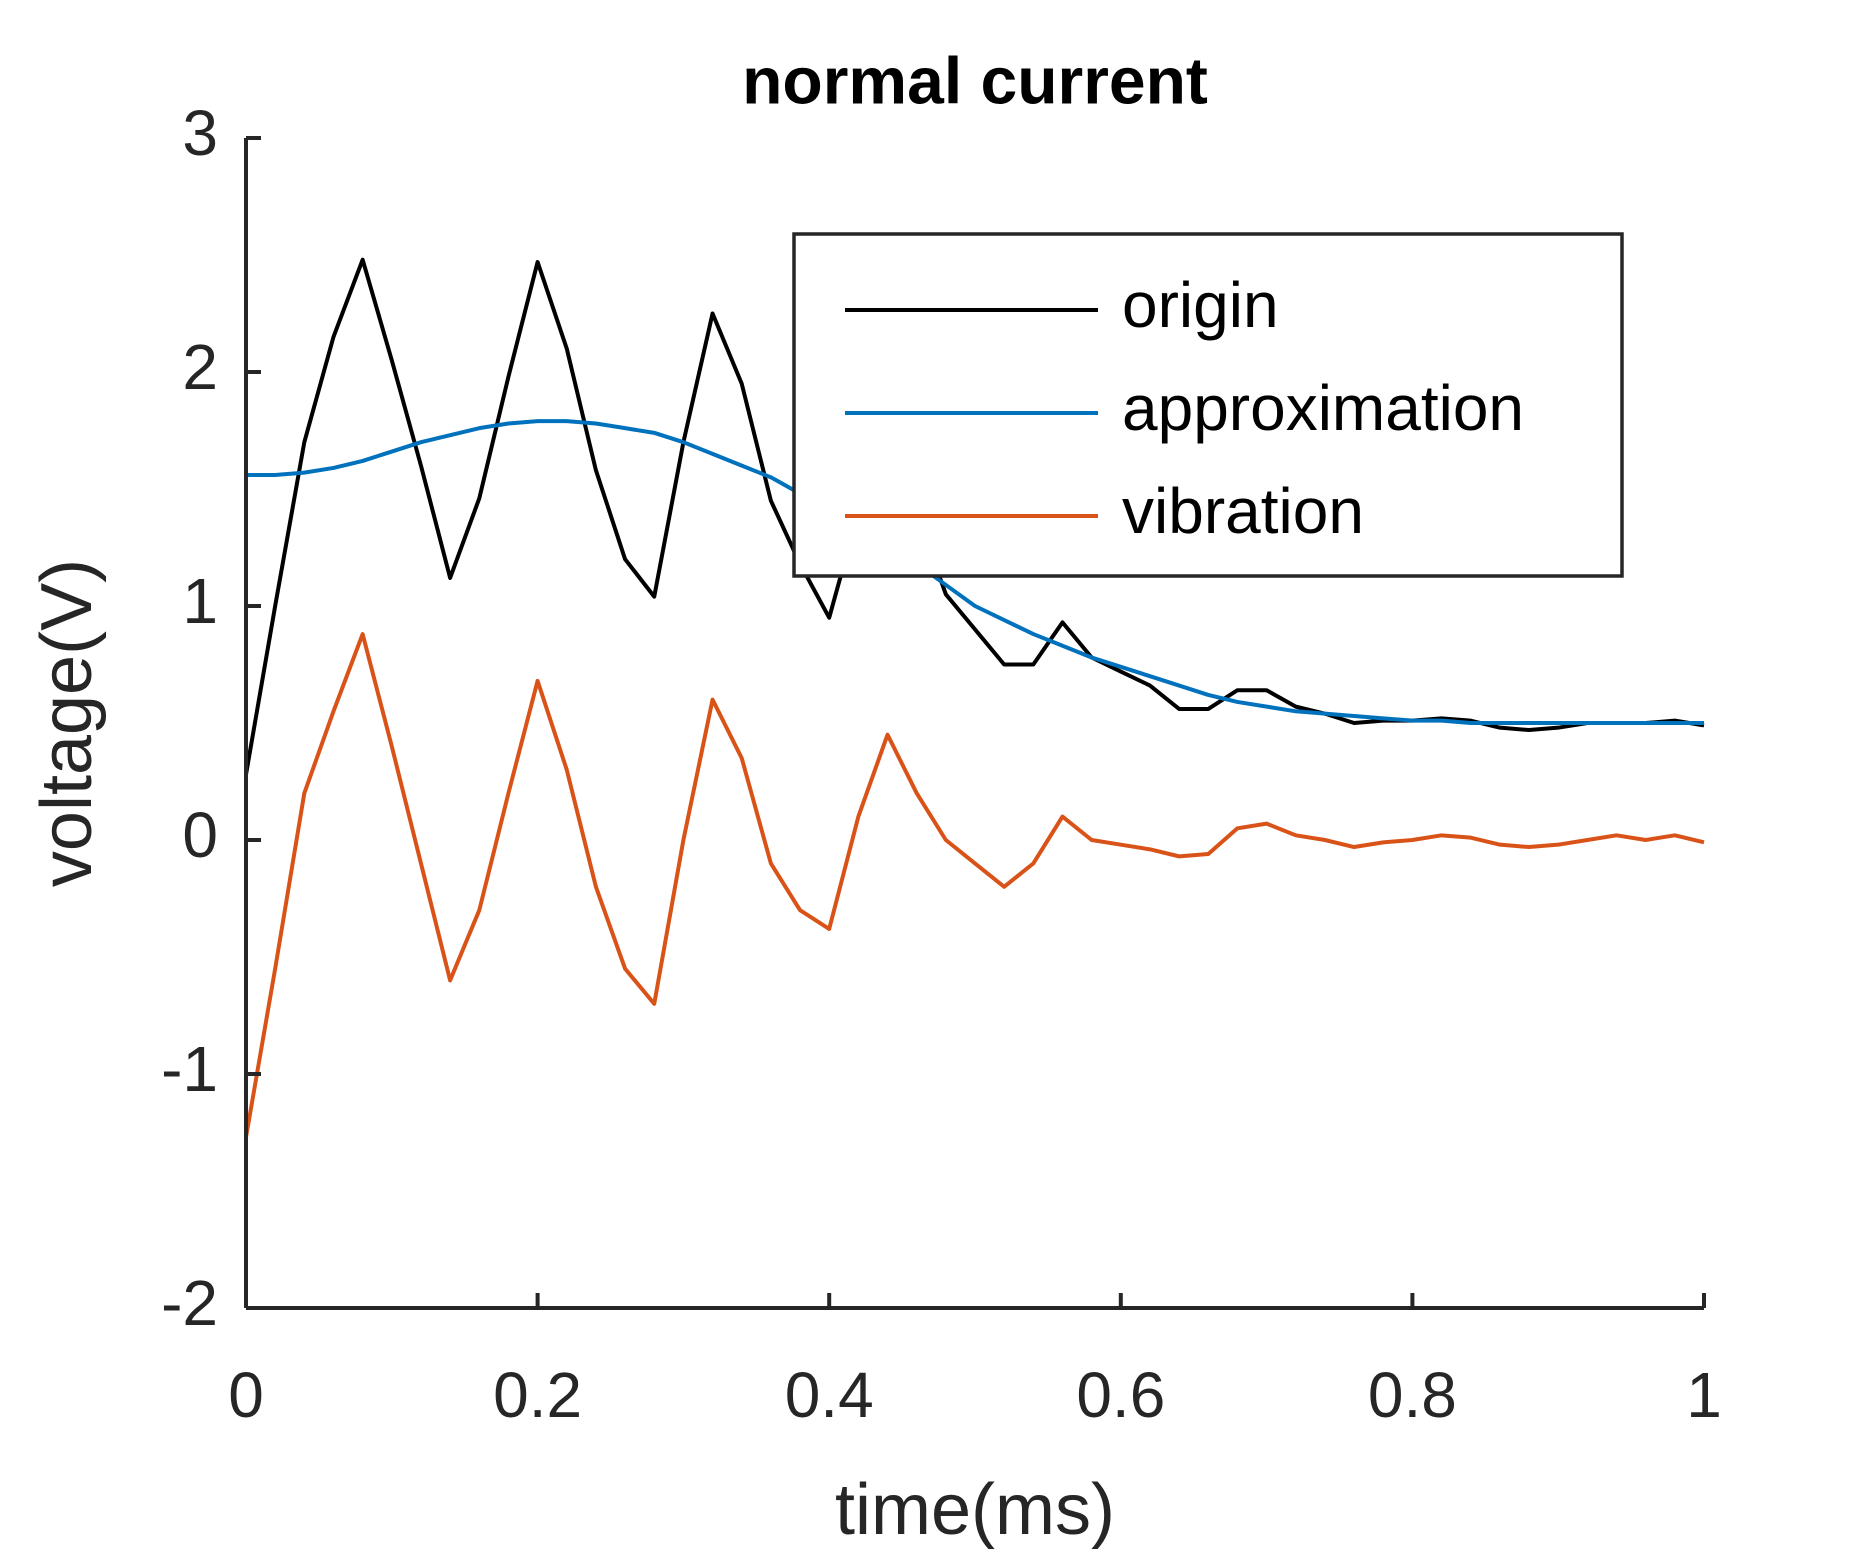 The image size is (1875, 1568). I want to click on legend-box, so click(1208, 405).